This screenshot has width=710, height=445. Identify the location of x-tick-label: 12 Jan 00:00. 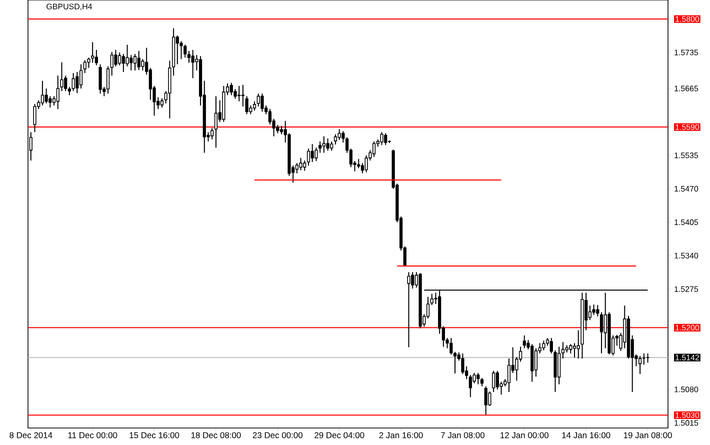
(524, 435).